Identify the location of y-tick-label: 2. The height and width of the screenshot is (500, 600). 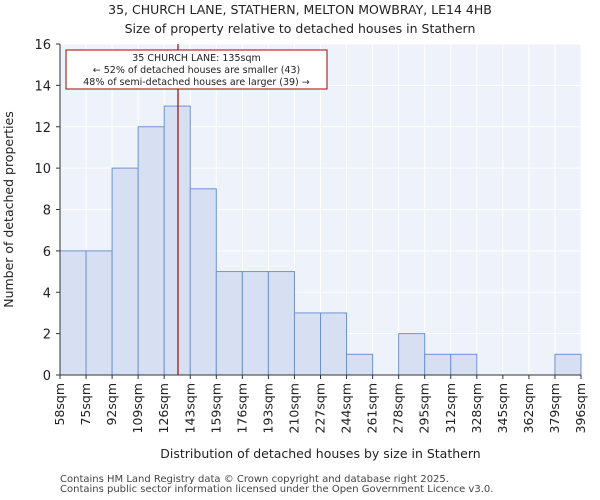
(47, 335).